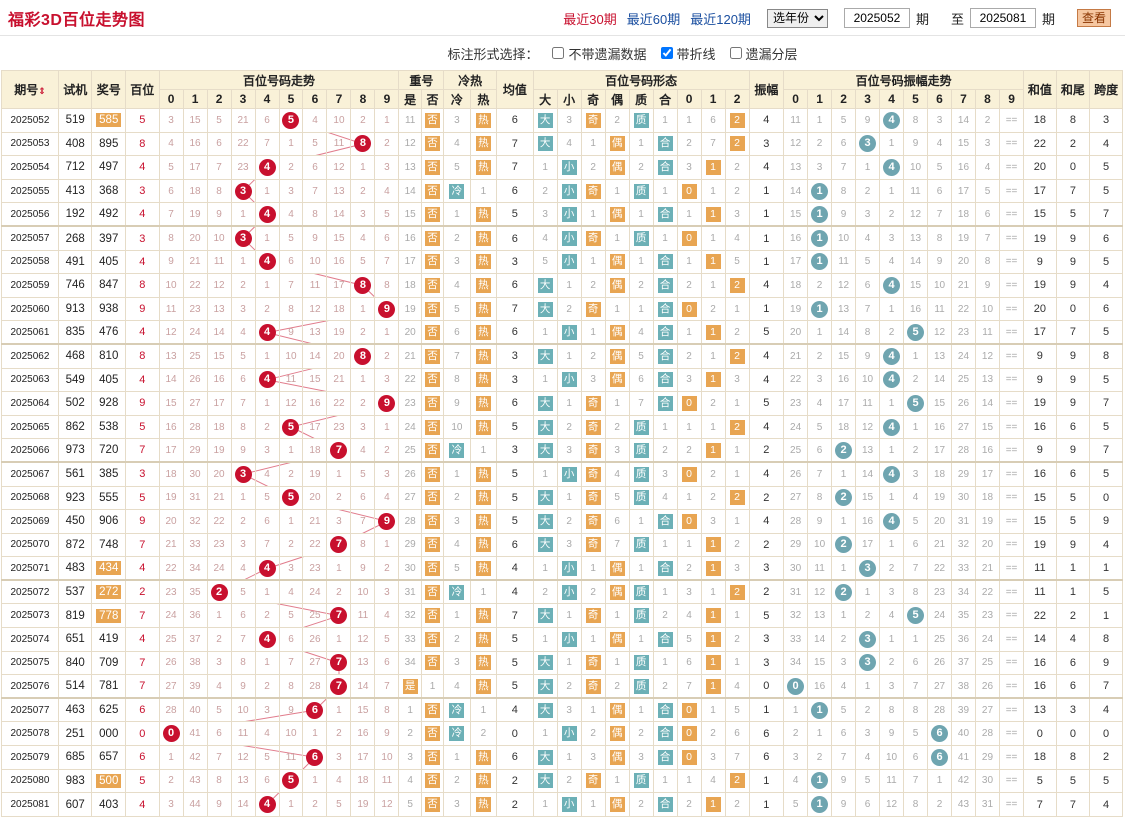  Describe the element at coordinates (939, 380) in the screenshot. I see `amp-miss-cell: 14` at that location.